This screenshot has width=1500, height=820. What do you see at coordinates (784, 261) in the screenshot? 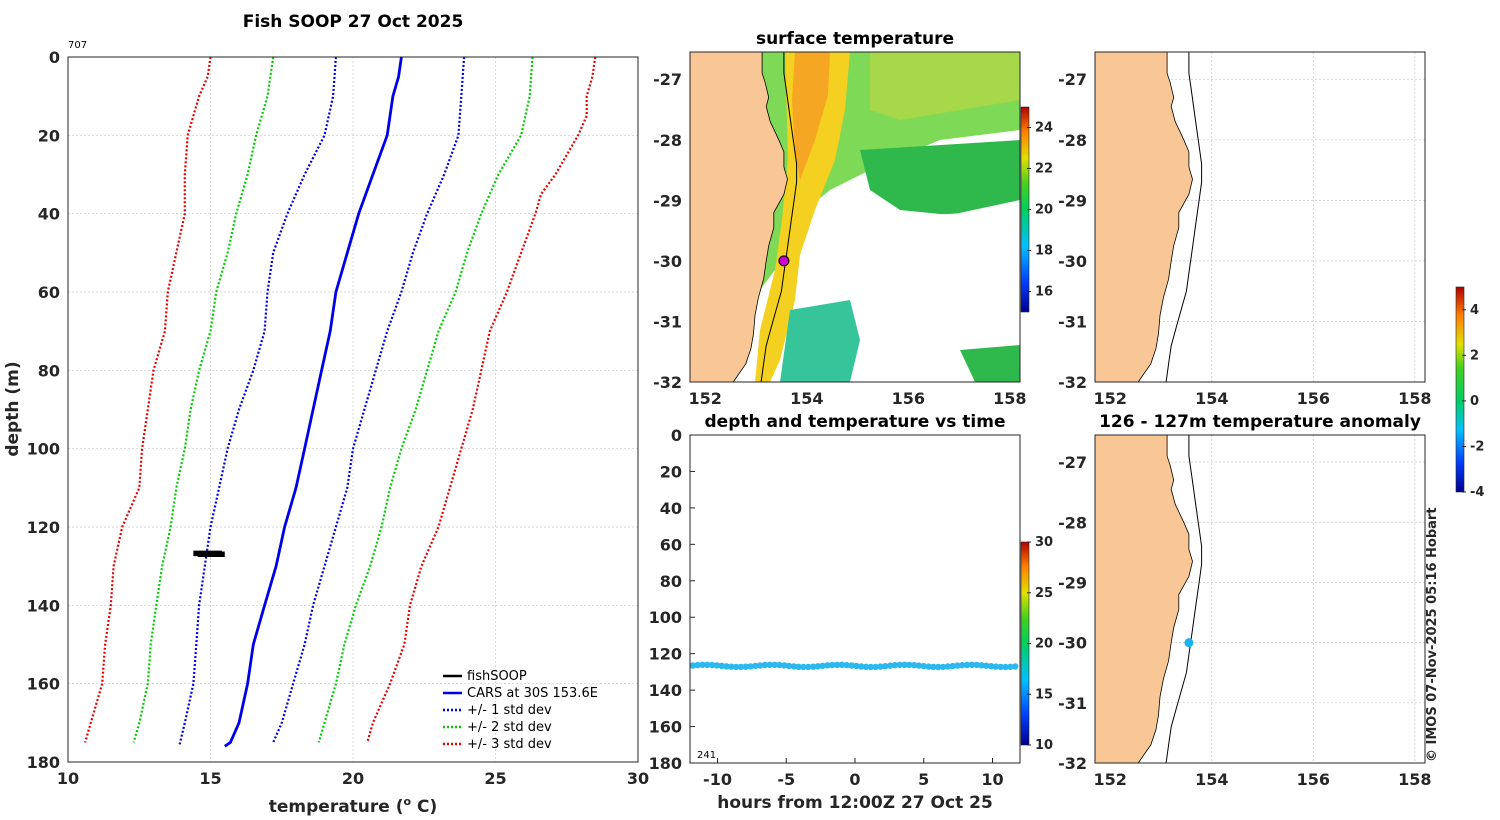
I see `sst-station-marker` at bounding box center [784, 261].